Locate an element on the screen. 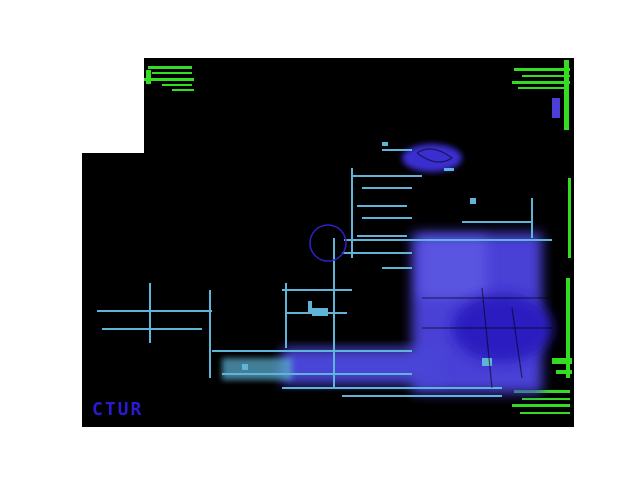 This screenshot has width=640, height=480. corner-text: CTUR is located at coordinates (117, 409).